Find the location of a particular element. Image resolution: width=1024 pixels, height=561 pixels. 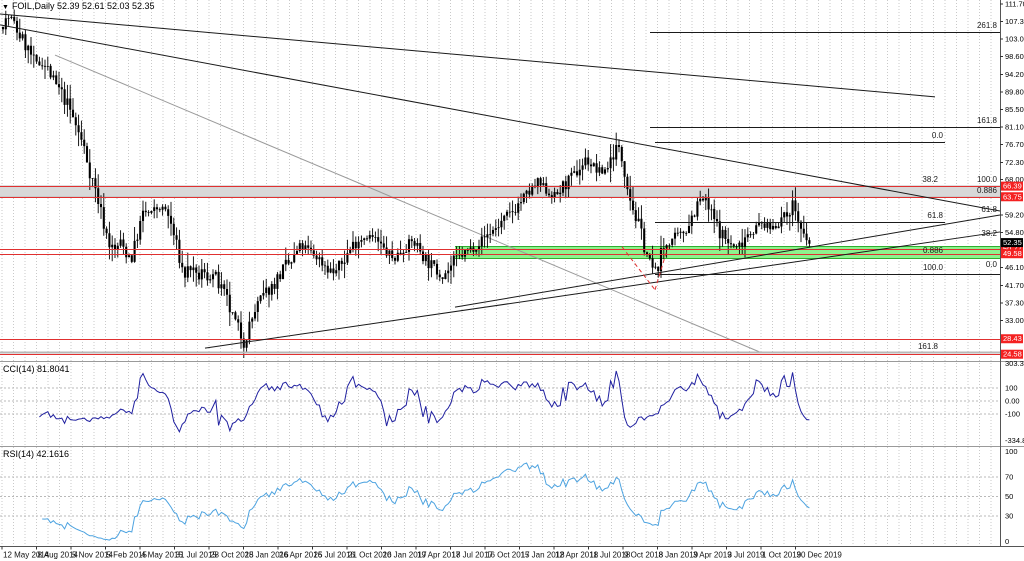

cci-line is located at coordinates (424, 402).